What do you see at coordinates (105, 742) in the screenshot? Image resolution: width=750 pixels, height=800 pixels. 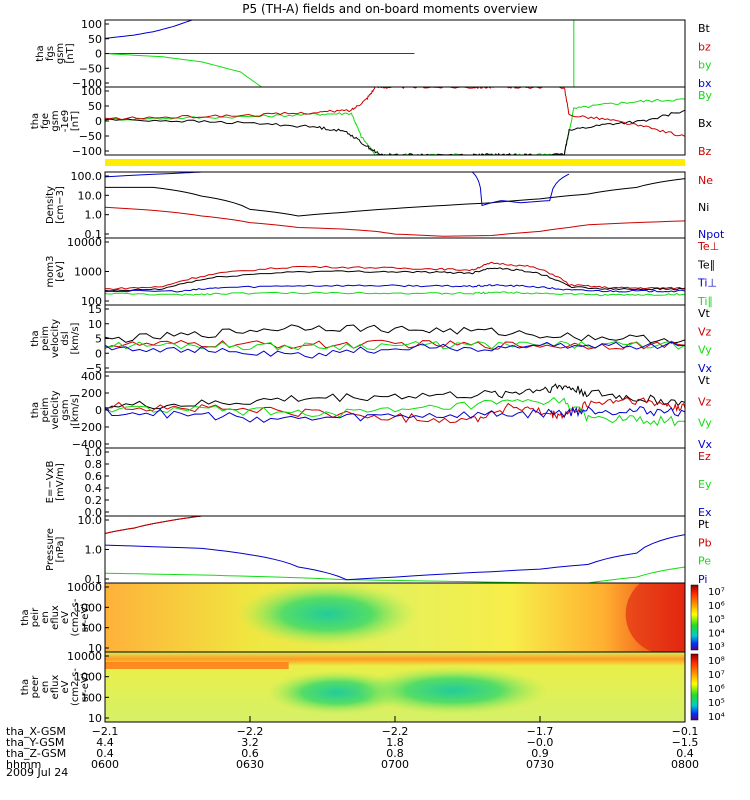 I see `time-row-value: 4.4` at bounding box center [105, 742].